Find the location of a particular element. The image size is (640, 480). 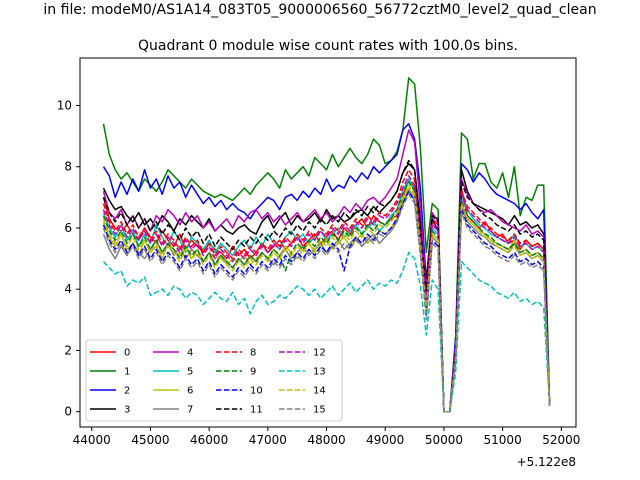

legend-label-4: 4 is located at coordinates (190, 353).